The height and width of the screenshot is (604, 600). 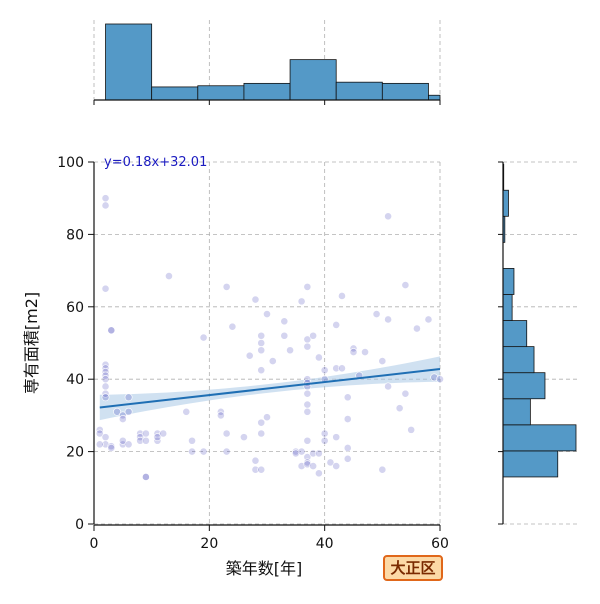 I want to click on y-tick-label: 80, so click(x=75, y=235).